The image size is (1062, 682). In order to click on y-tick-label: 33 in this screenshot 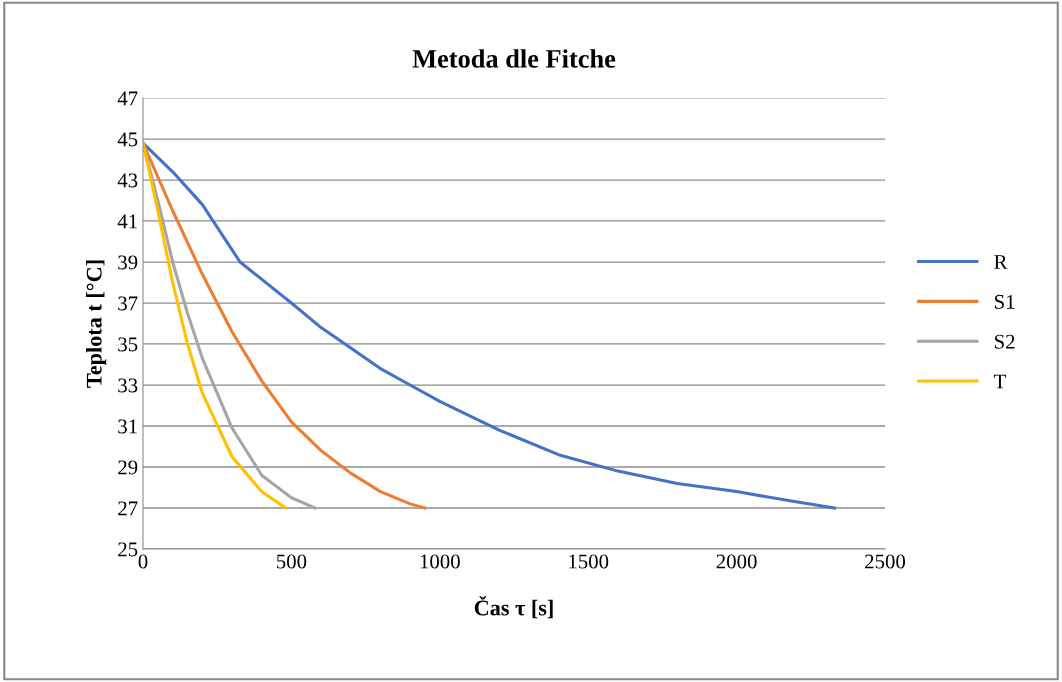, I will do `click(128, 385)`.